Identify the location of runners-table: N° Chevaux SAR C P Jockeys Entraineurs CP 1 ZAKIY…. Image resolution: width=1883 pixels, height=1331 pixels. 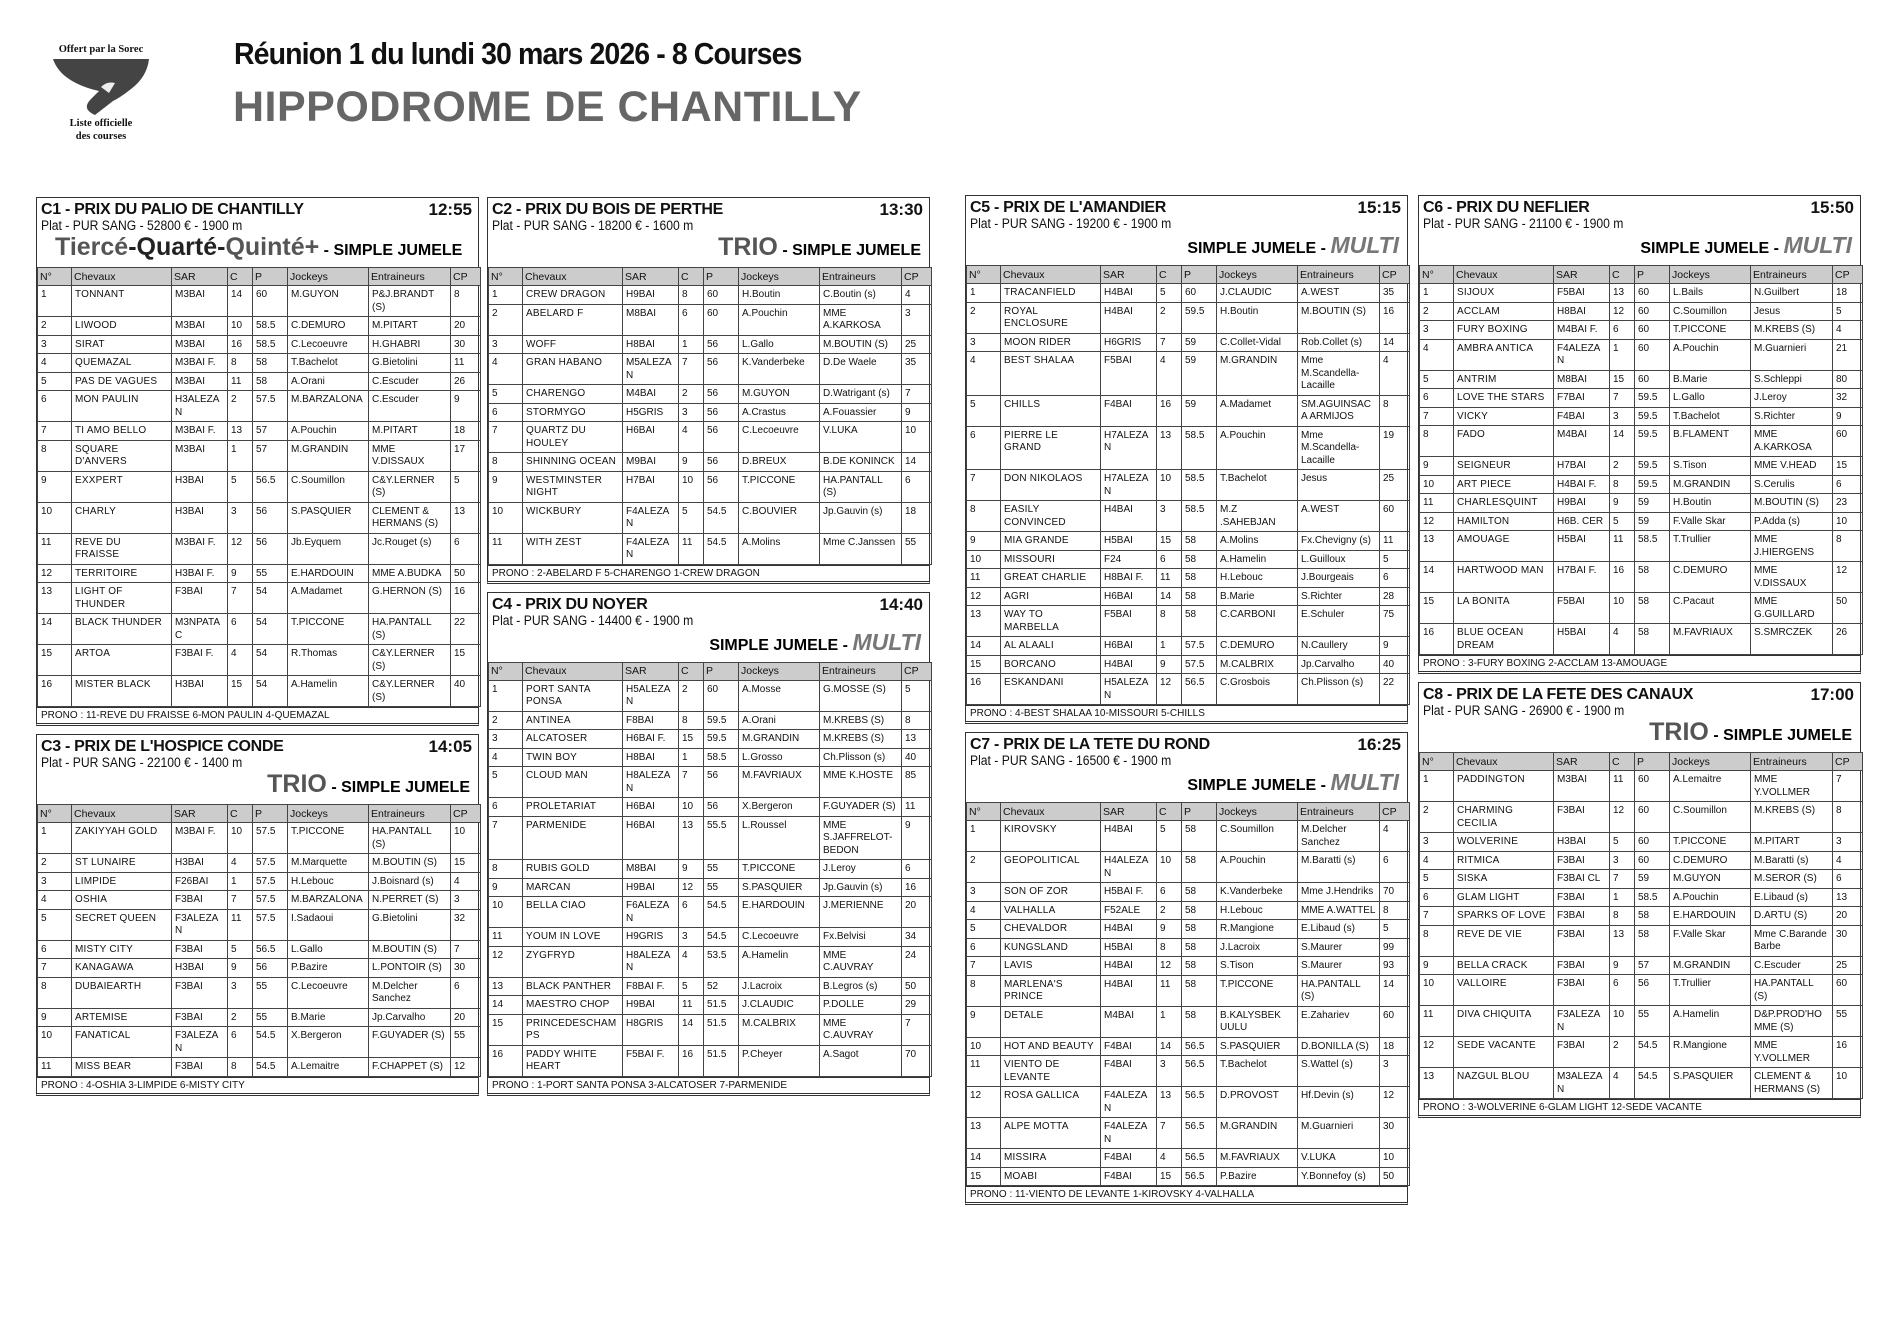
(259, 940).